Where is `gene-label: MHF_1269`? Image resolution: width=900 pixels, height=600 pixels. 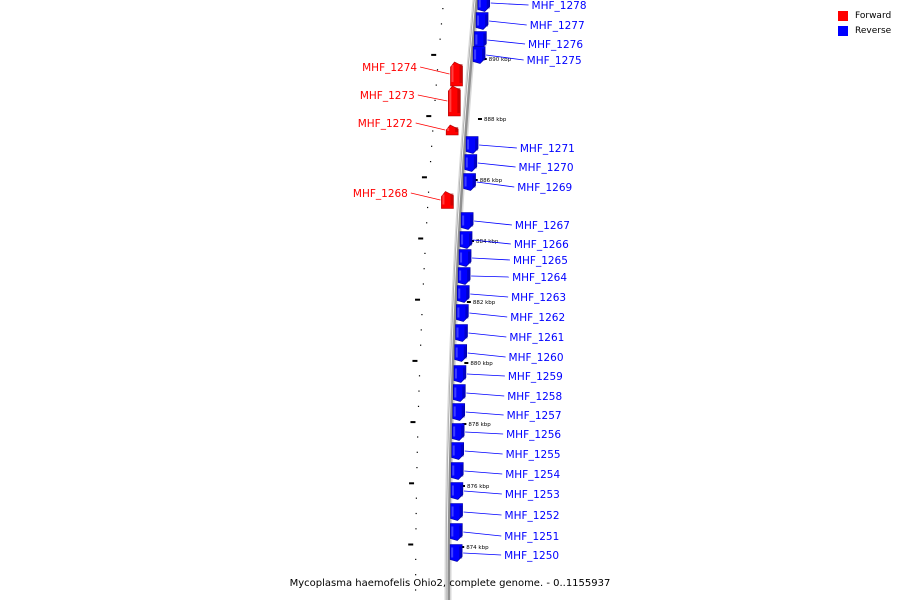 gene-label: MHF_1269 is located at coordinates (544, 188).